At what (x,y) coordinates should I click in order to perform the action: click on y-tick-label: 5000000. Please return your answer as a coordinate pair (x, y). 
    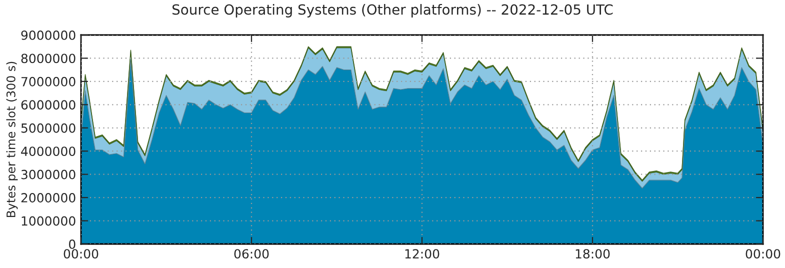
    Looking at the image, I should click on (48, 128).